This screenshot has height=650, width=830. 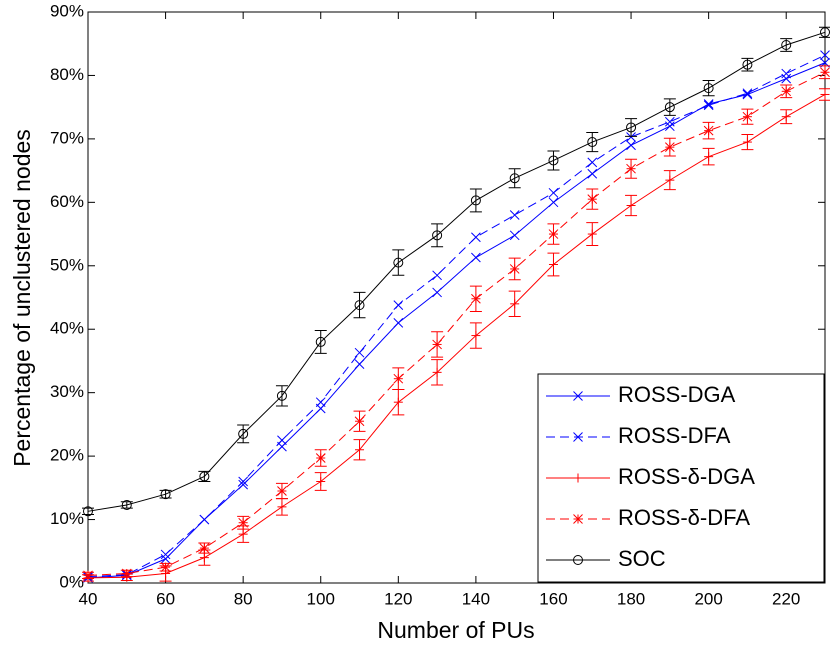 What do you see at coordinates (67, 518) in the screenshot?
I see `y-tick-label: 10%` at bounding box center [67, 518].